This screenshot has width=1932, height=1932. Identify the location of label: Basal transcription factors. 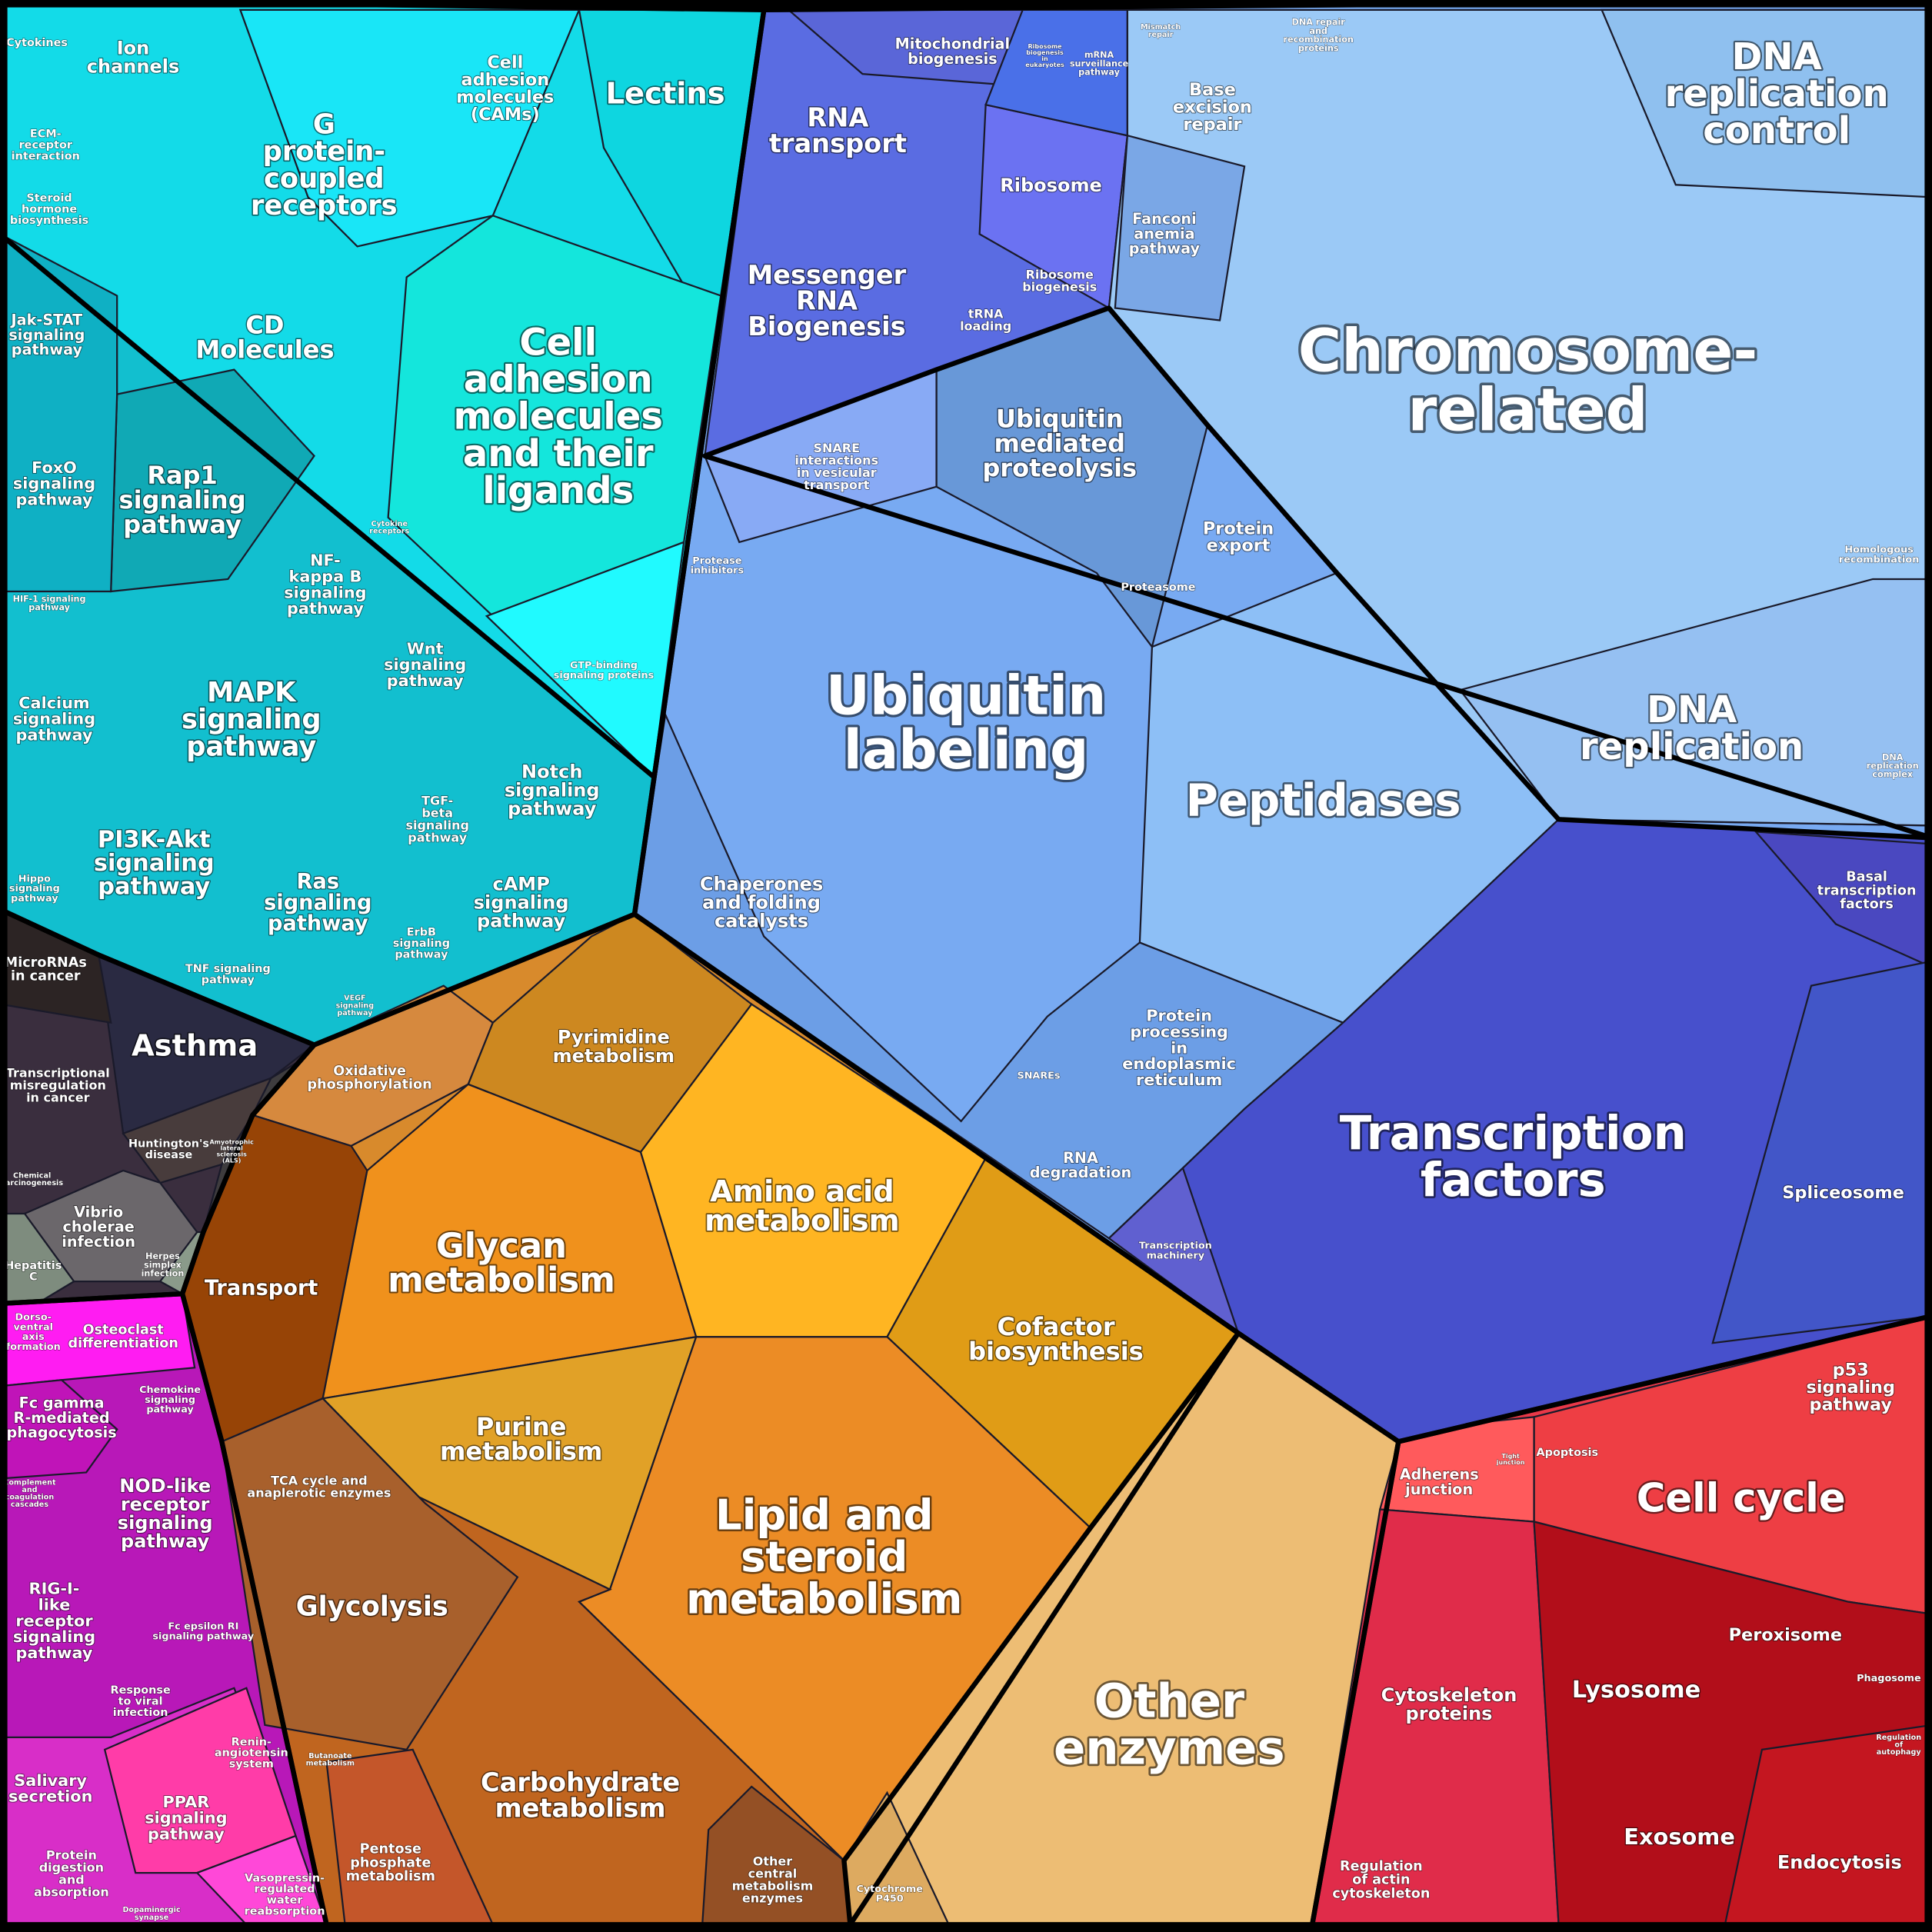
(1867, 891).